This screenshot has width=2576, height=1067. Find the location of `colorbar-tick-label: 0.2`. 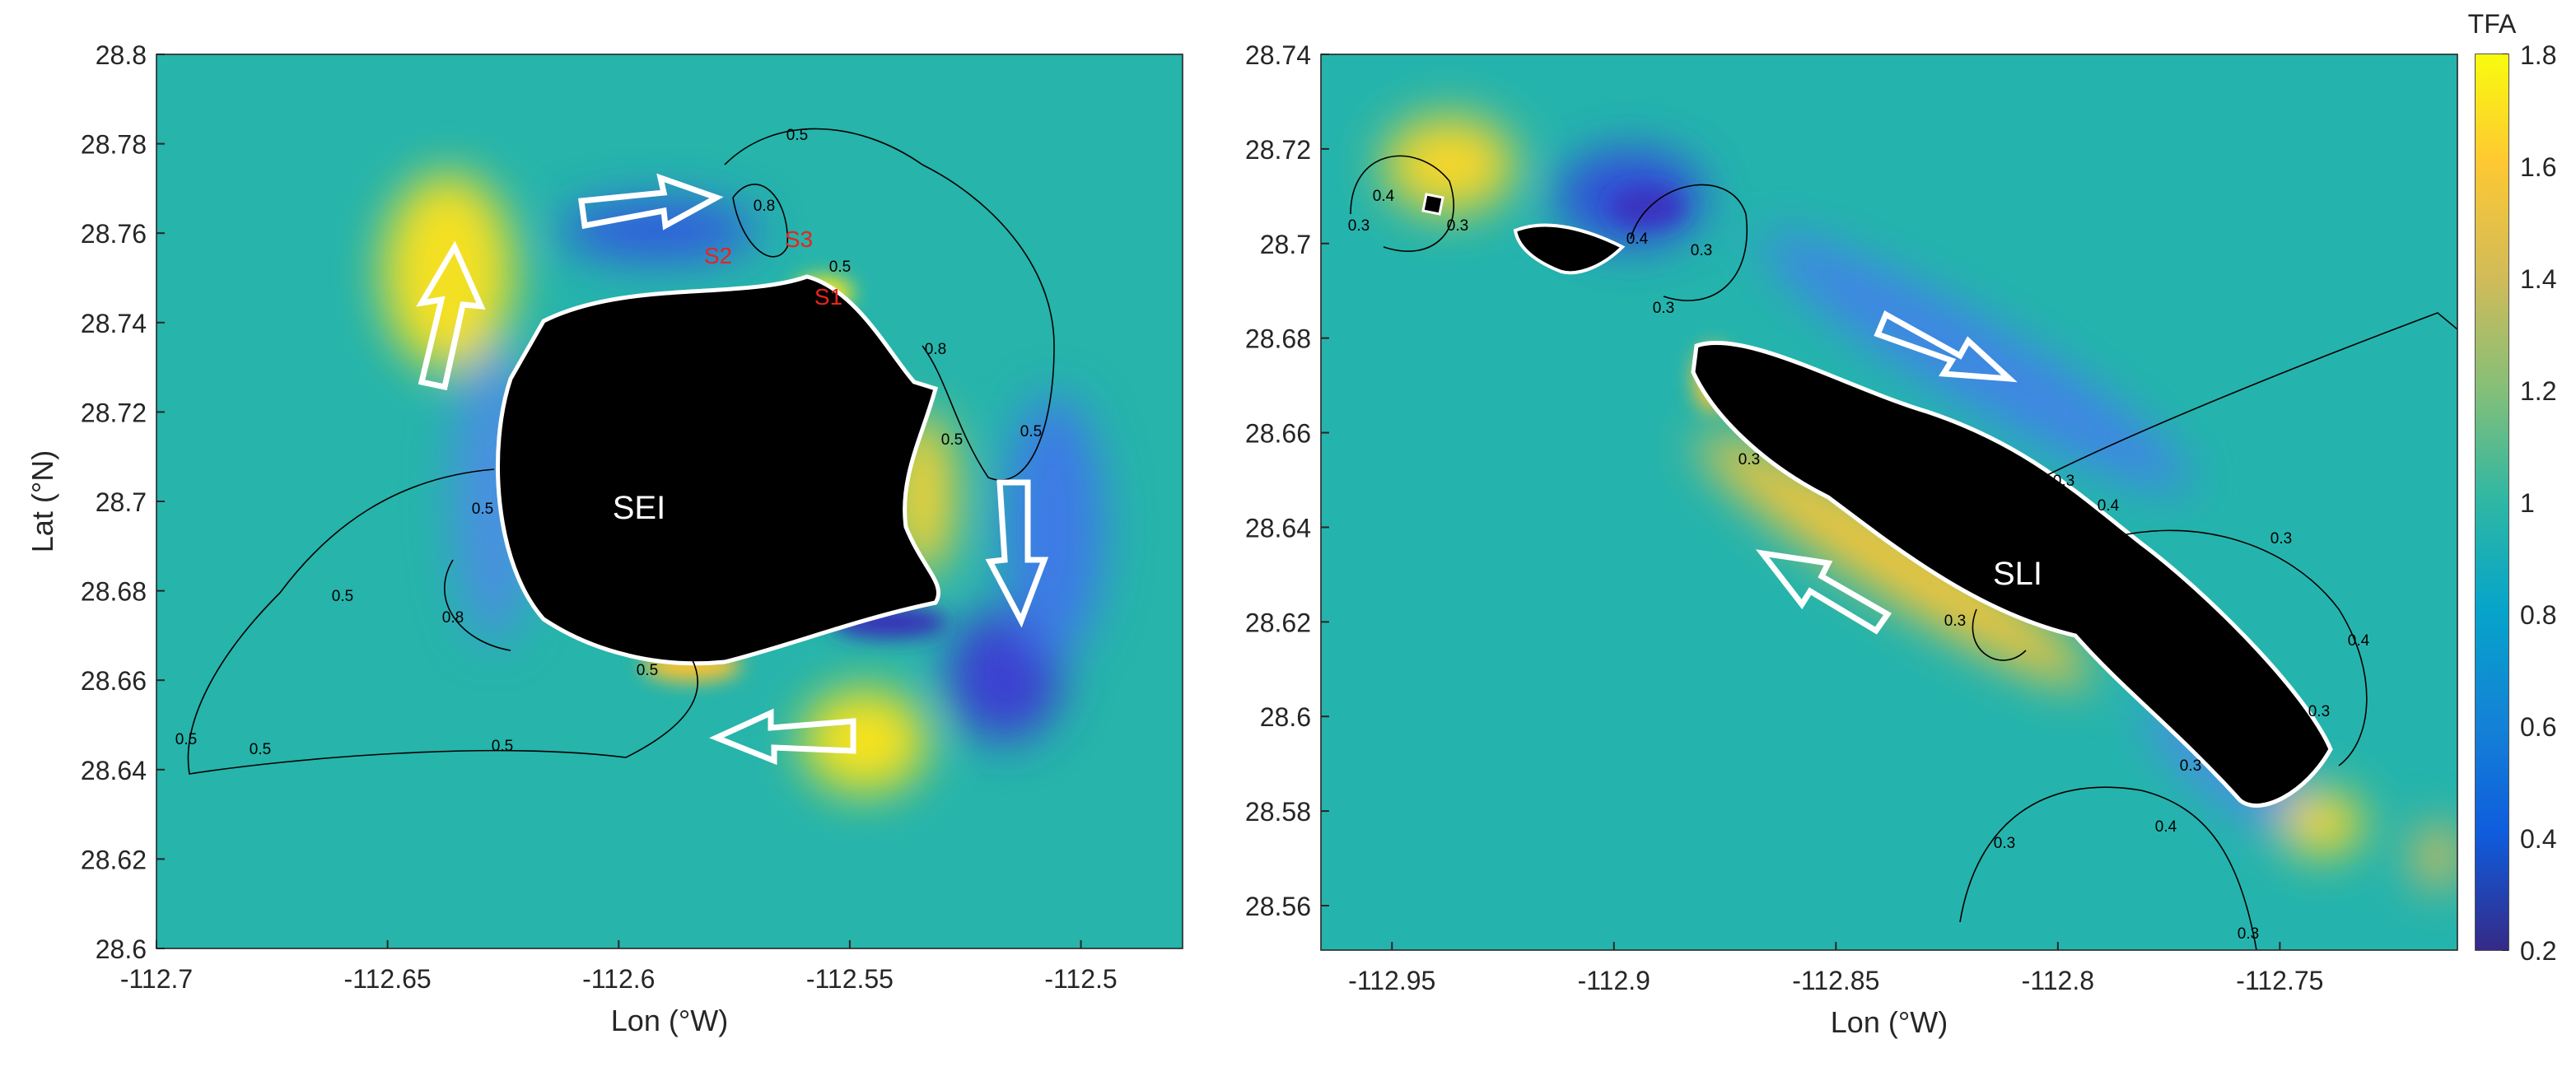

colorbar-tick-label: 0.2 is located at coordinates (2538, 951).